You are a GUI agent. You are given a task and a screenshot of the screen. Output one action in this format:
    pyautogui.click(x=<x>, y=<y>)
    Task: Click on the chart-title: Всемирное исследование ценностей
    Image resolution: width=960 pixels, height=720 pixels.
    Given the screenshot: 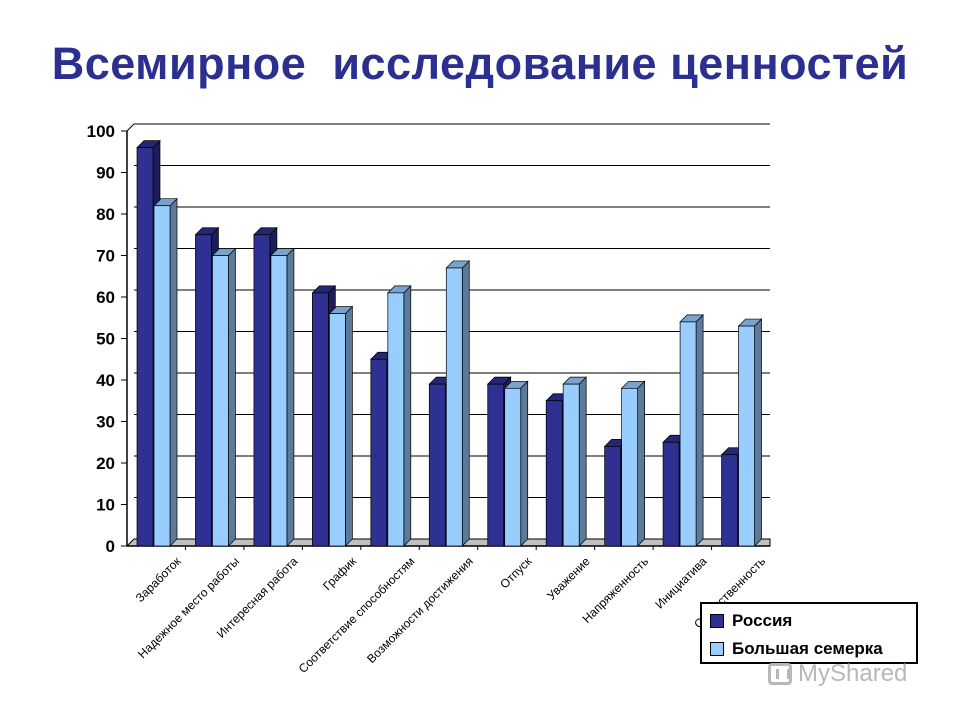 What is the action you would take?
    pyautogui.click(x=480, y=63)
    